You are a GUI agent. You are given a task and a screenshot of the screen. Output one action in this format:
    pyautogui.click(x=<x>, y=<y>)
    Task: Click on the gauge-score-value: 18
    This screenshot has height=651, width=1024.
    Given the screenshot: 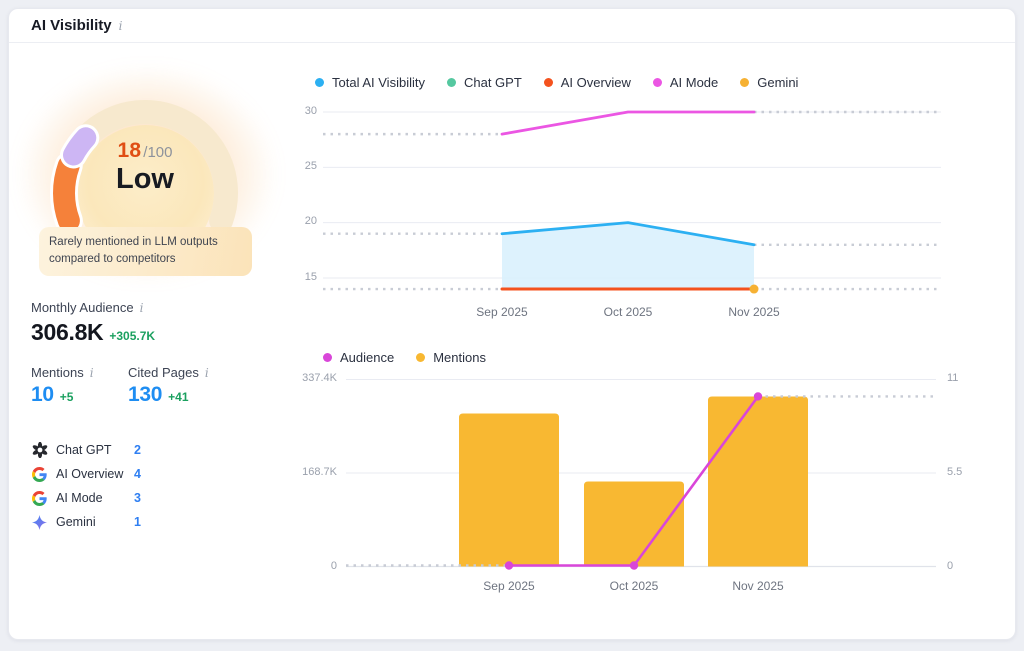 What is the action you would take?
    pyautogui.click(x=129, y=150)
    